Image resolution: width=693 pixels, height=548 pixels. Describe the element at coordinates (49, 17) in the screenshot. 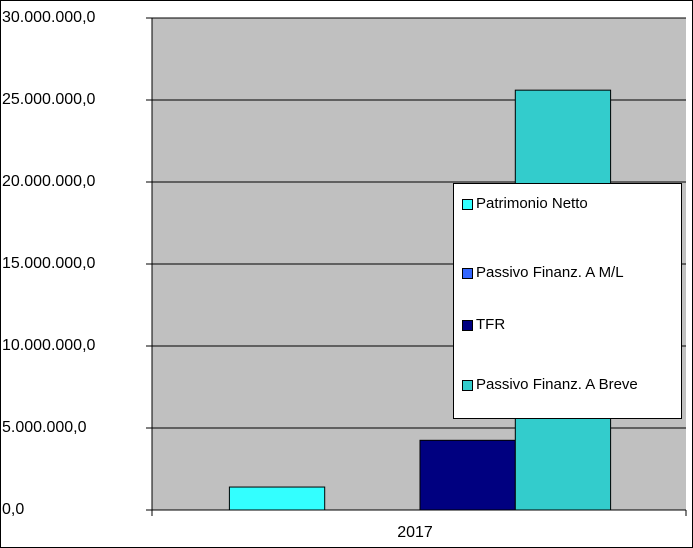

I see `y-tick-label: 30.000.000,0` at that location.